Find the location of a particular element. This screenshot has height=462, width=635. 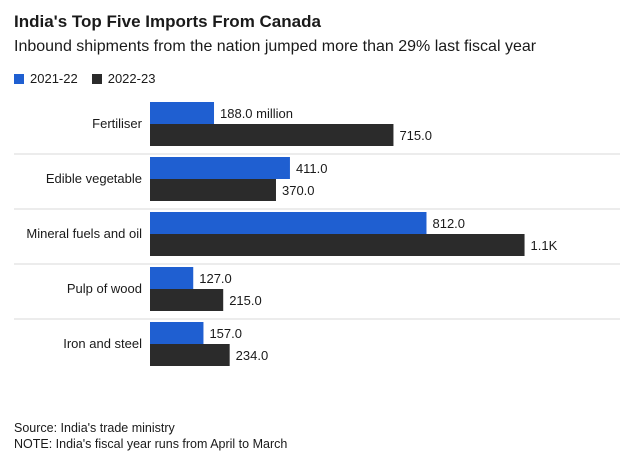

data-label-edible-vegetable-2021-22: 411.0 is located at coordinates (312, 168).